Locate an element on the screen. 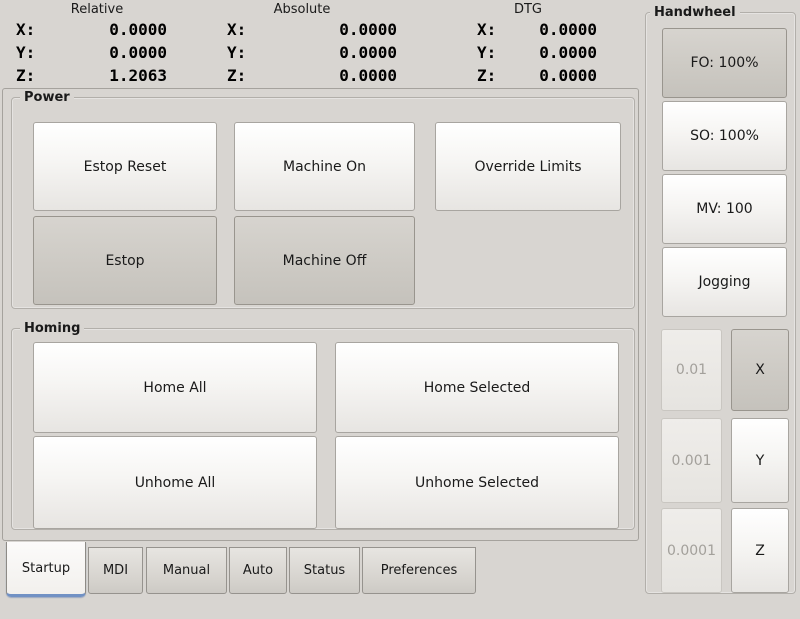 This screenshot has height=619, width=800. dro-column-relative: X: 0.0000 Y: 0.0000 Z: 1.2063 is located at coordinates (91, 54).